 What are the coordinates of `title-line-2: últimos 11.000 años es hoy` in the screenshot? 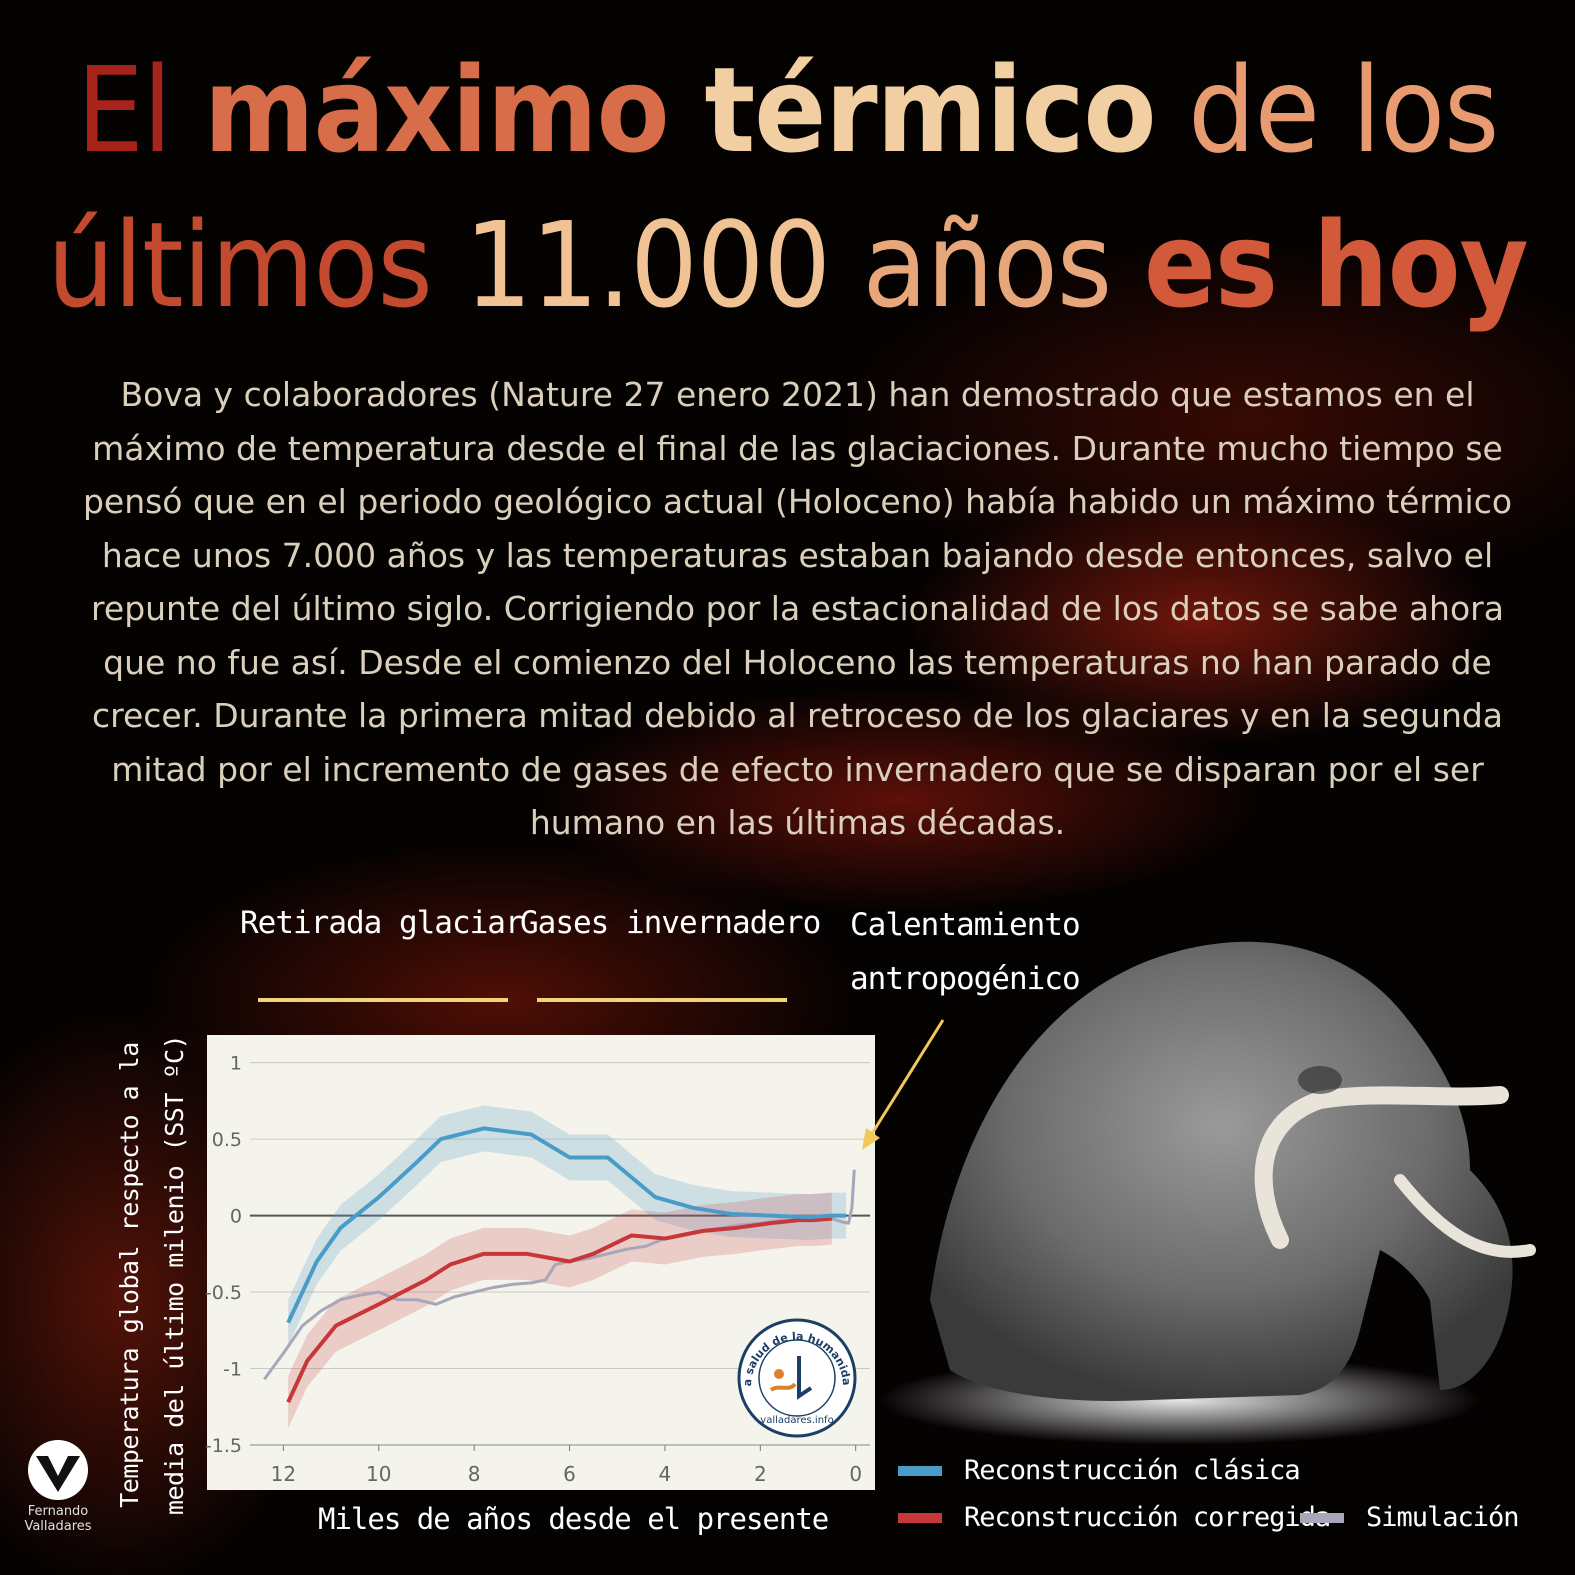 It's located at (787, 265).